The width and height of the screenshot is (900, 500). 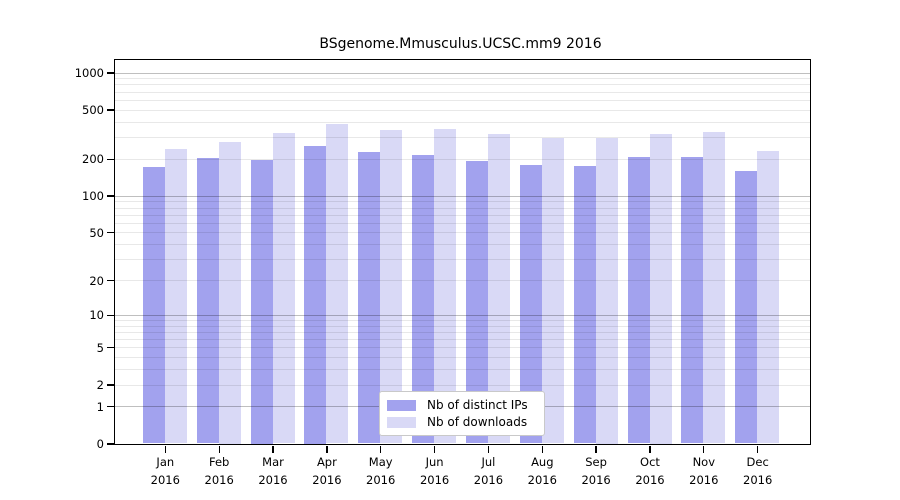 What do you see at coordinates (89, 73) in the screenshot?
I see `y-tick-label: 1000` at bounding box center [89, 73].